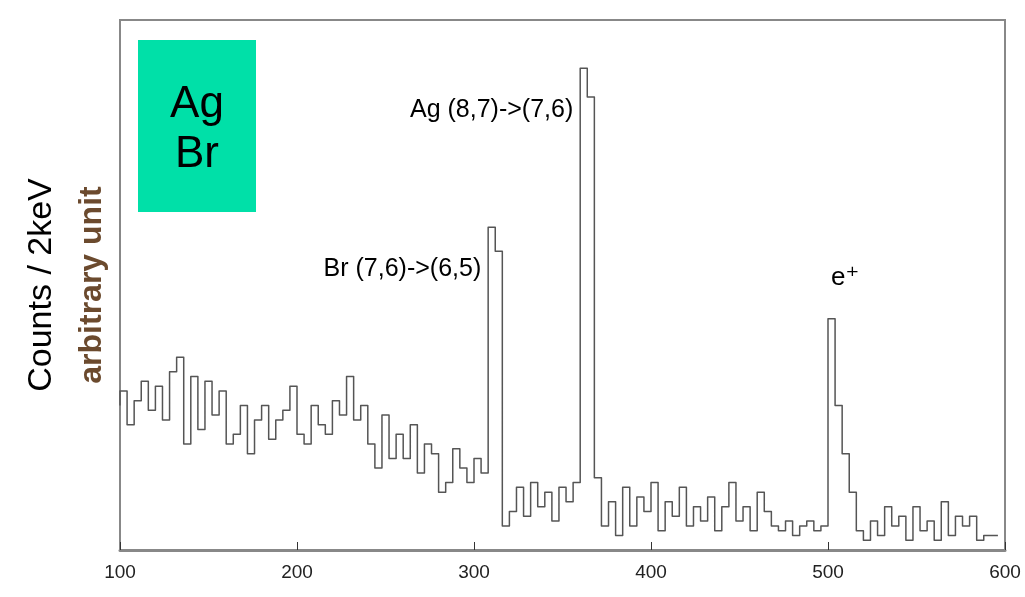  What do you see at coordinates (651, 571) in the screenshot?
I see `x-tick-label: 400` at bounding box center [651, 571].